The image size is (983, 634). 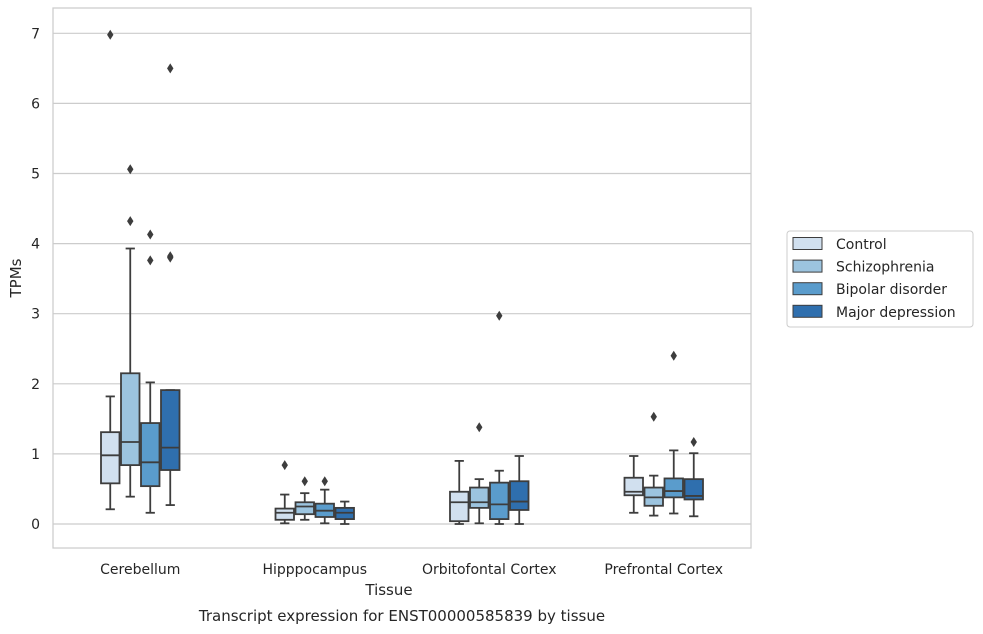 What do you see at coordinates (885, 268) in the screenshot?
I see `legend-label-2: Schizophrenia` at bounding box center [885, 268].